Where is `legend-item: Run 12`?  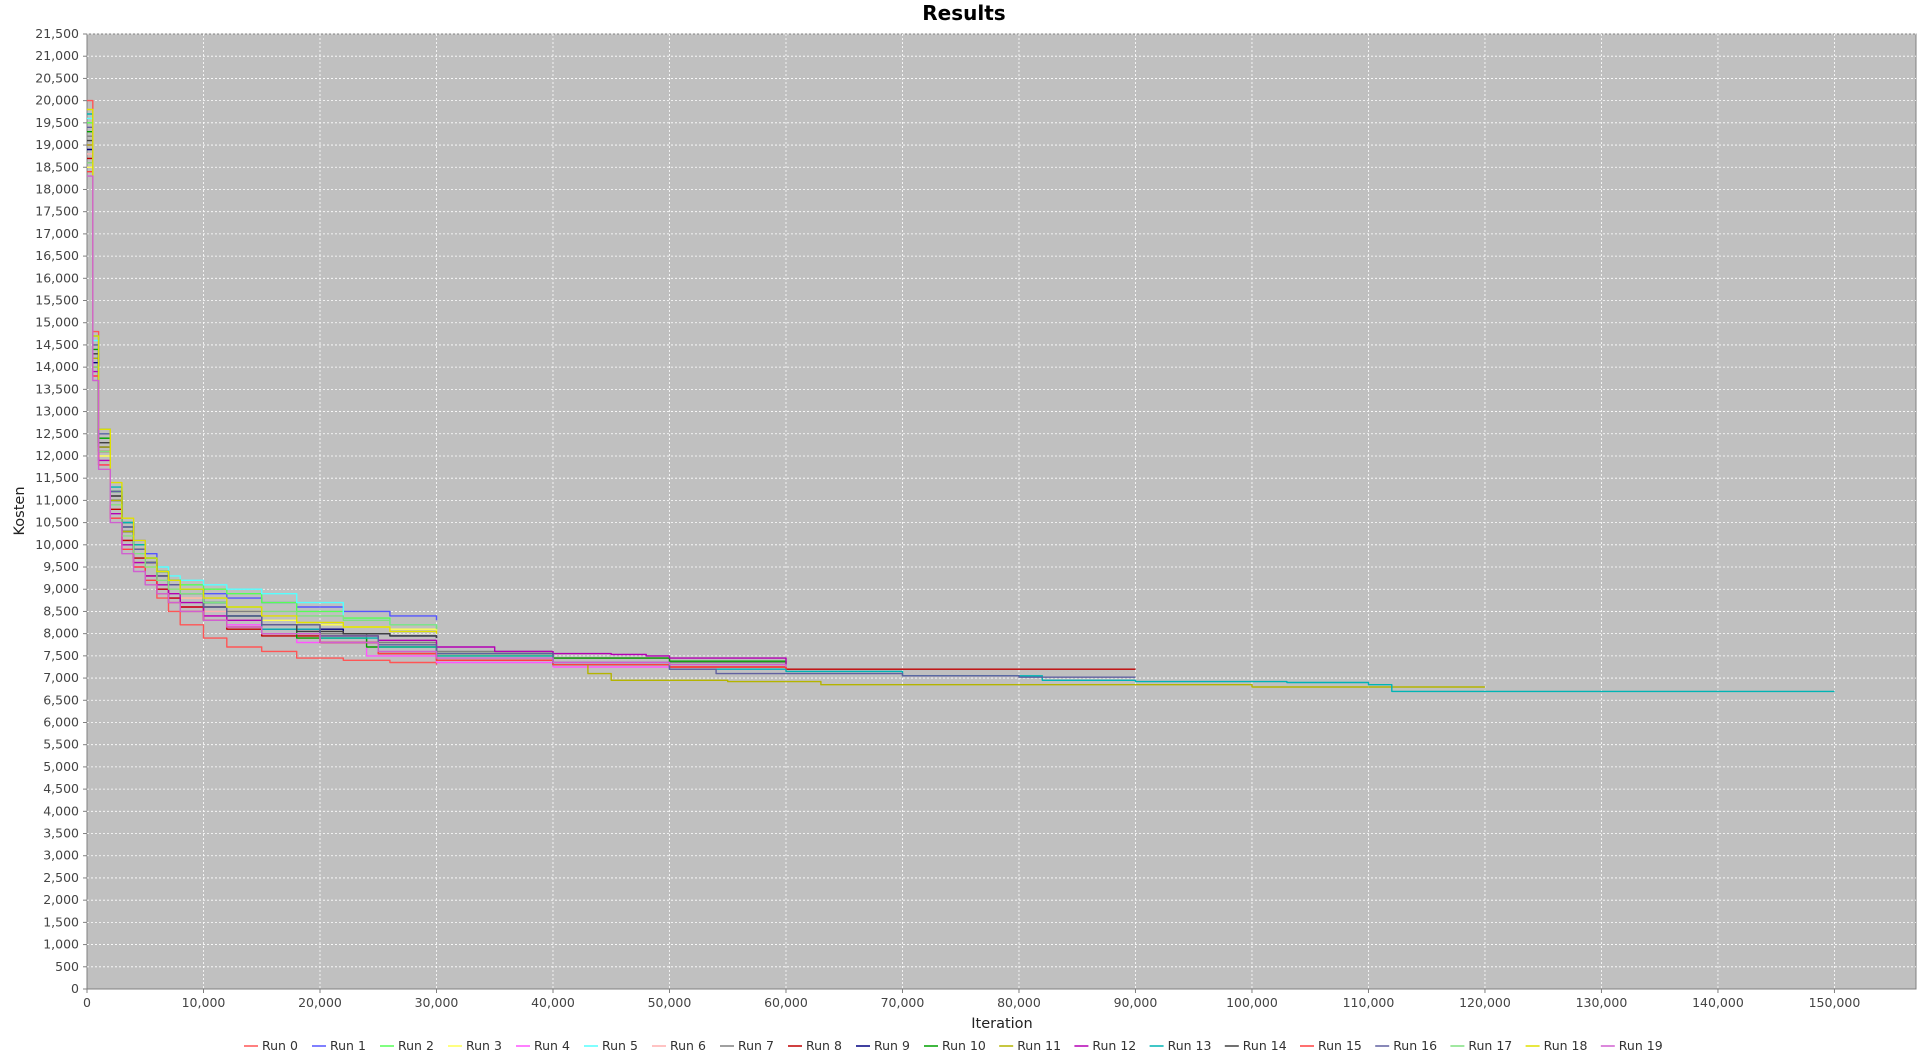 legend-item: Run 12 is located at coordinates (1105, 1045).